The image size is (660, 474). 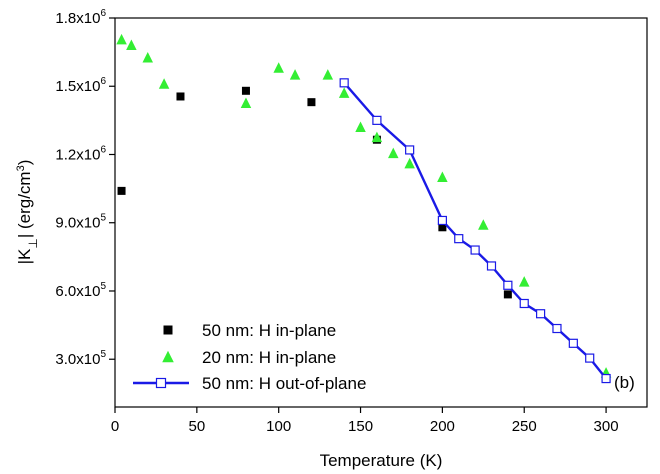 I want to click on x-axis: 0 50 100 150 200 250 300, so click(x=365, y=421).